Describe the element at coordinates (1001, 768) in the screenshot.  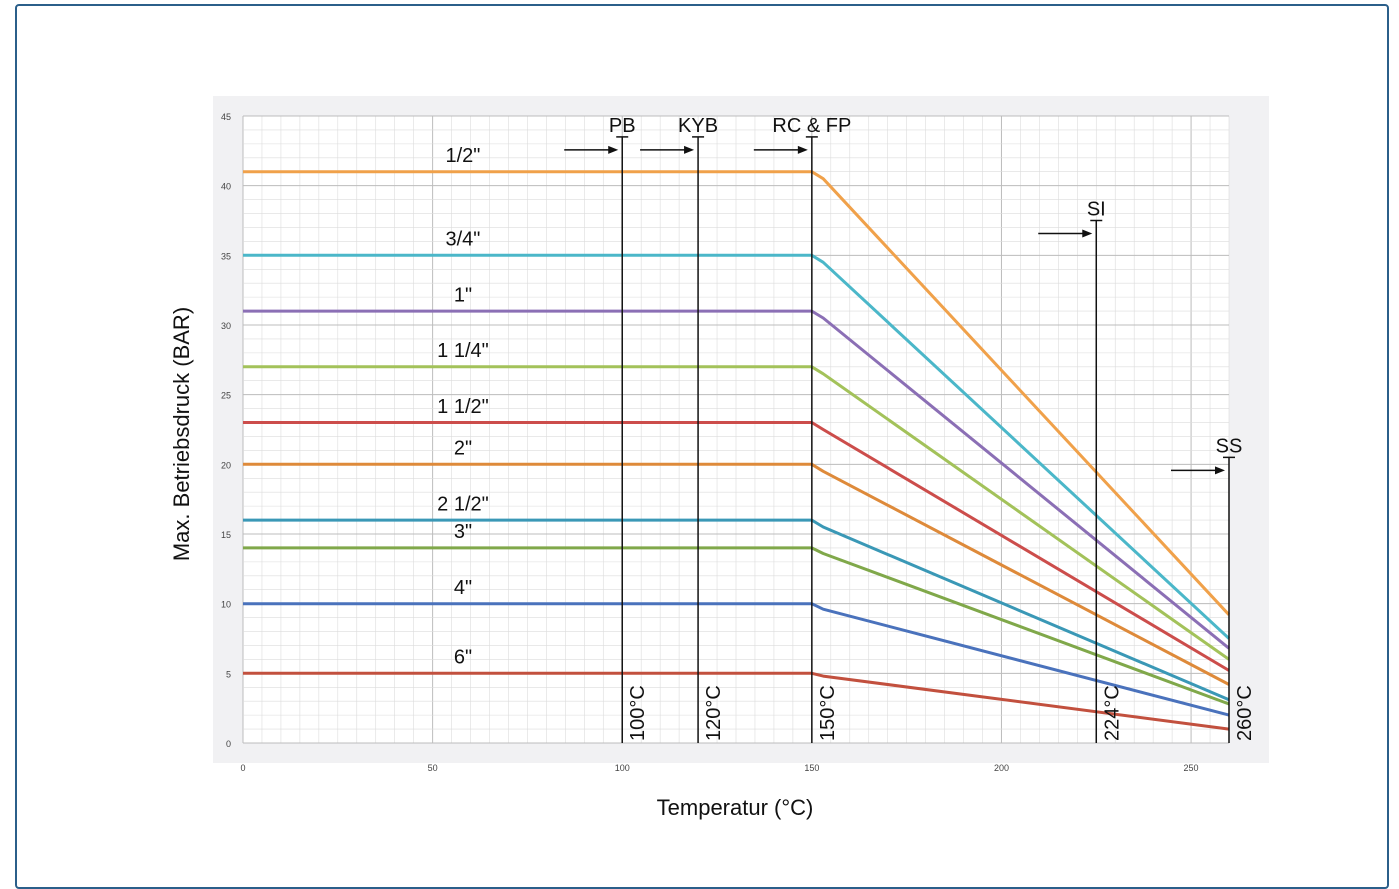
I see `x-tick-label: 200` at that location.